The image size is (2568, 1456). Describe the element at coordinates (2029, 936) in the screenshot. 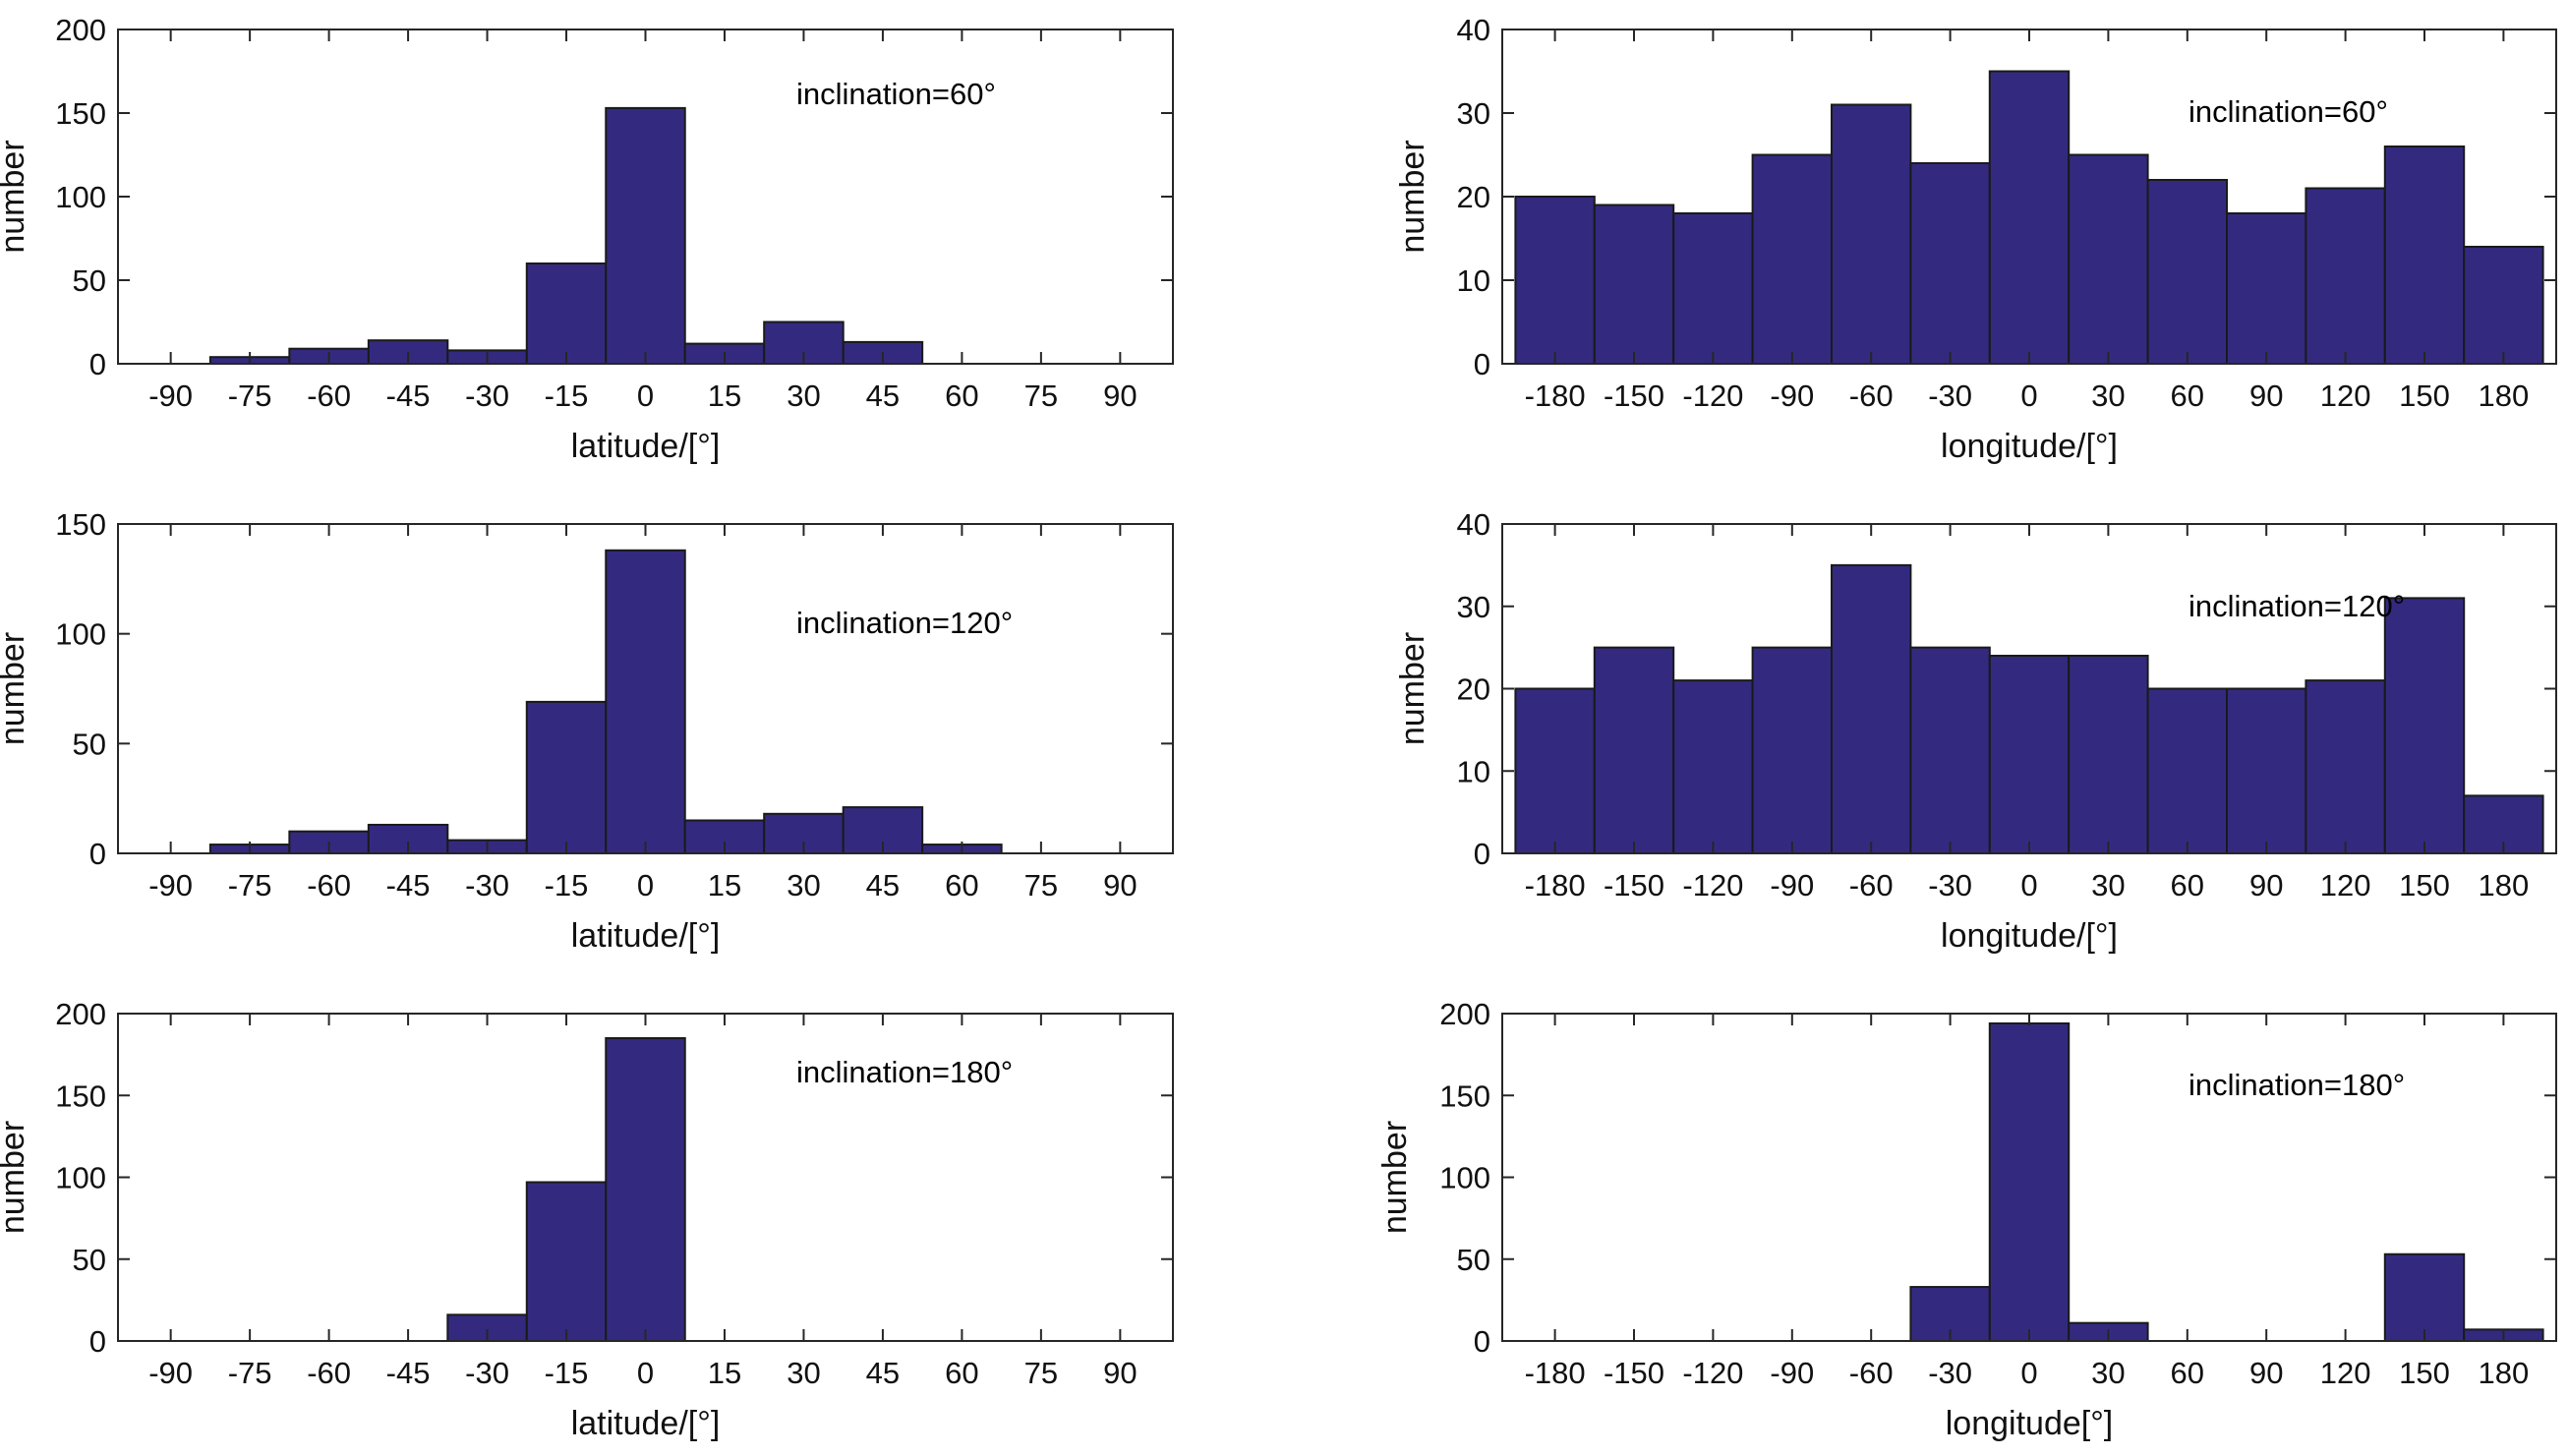

I see `x-axis-label: longitude/[°]` at that location.